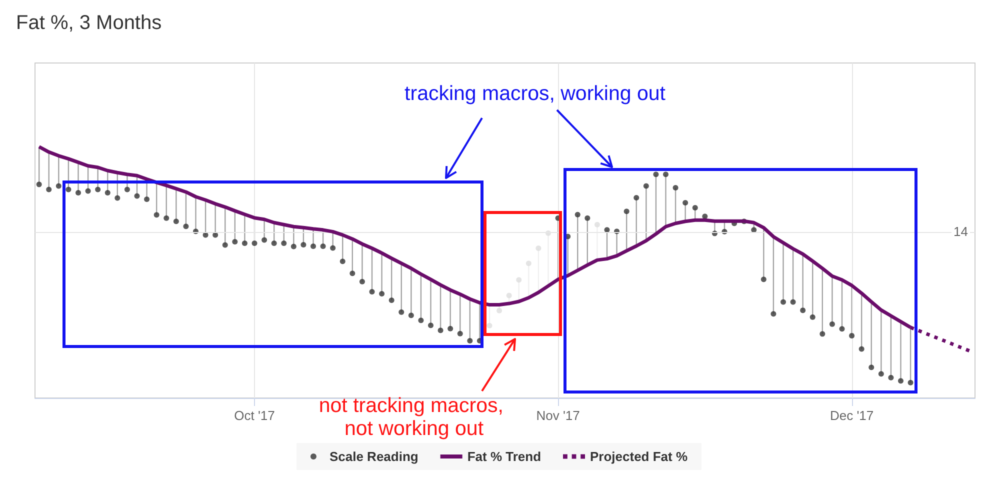 The height and width of the screenshot is (477, 998). What do you see at coordinates (373, 456) in the screenshot?
I see `legend-label: Scale Reading` at bounding box center [373, 456].